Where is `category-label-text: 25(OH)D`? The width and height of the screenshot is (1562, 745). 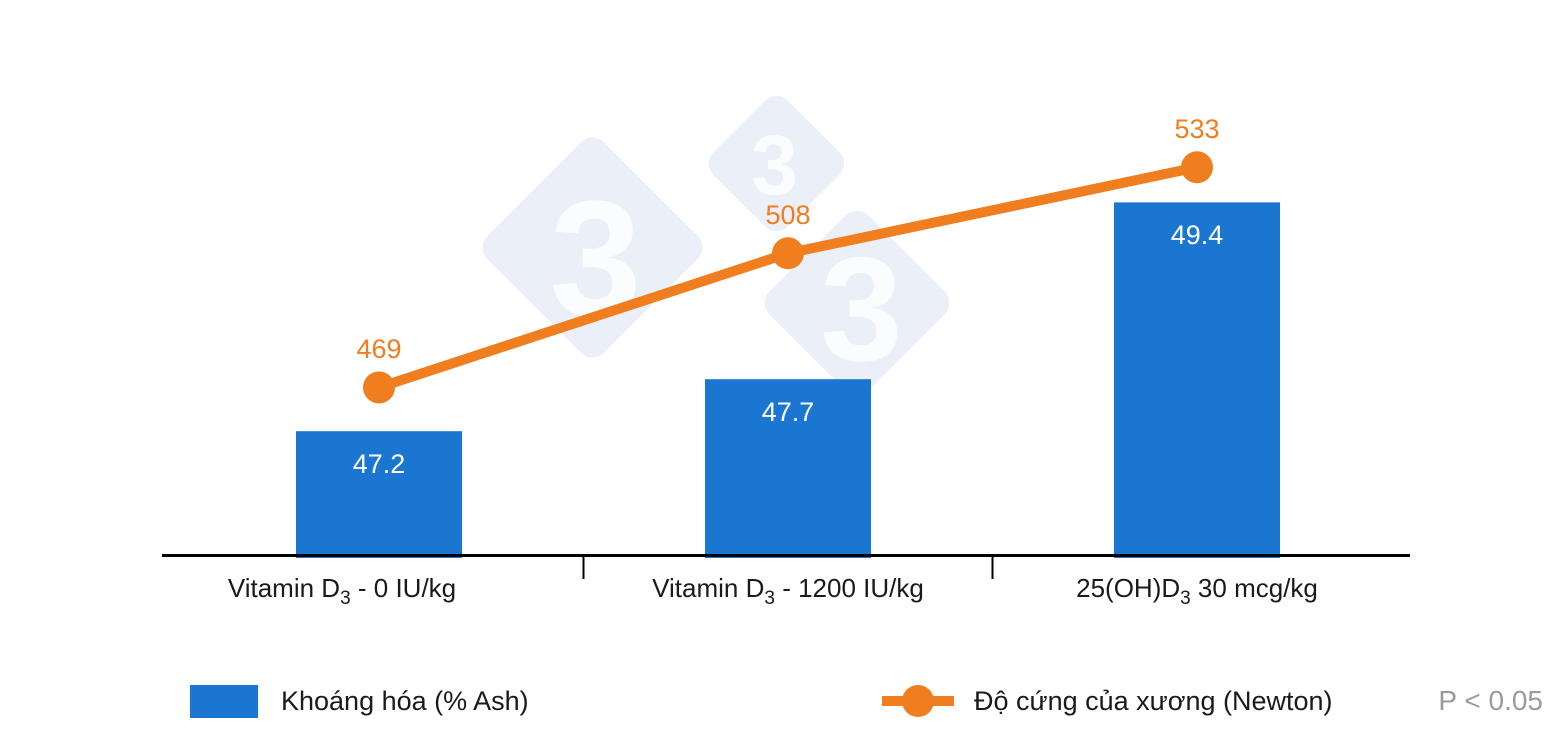
category-label-text: 25(OH)D is located at coordinates (1128, 588).